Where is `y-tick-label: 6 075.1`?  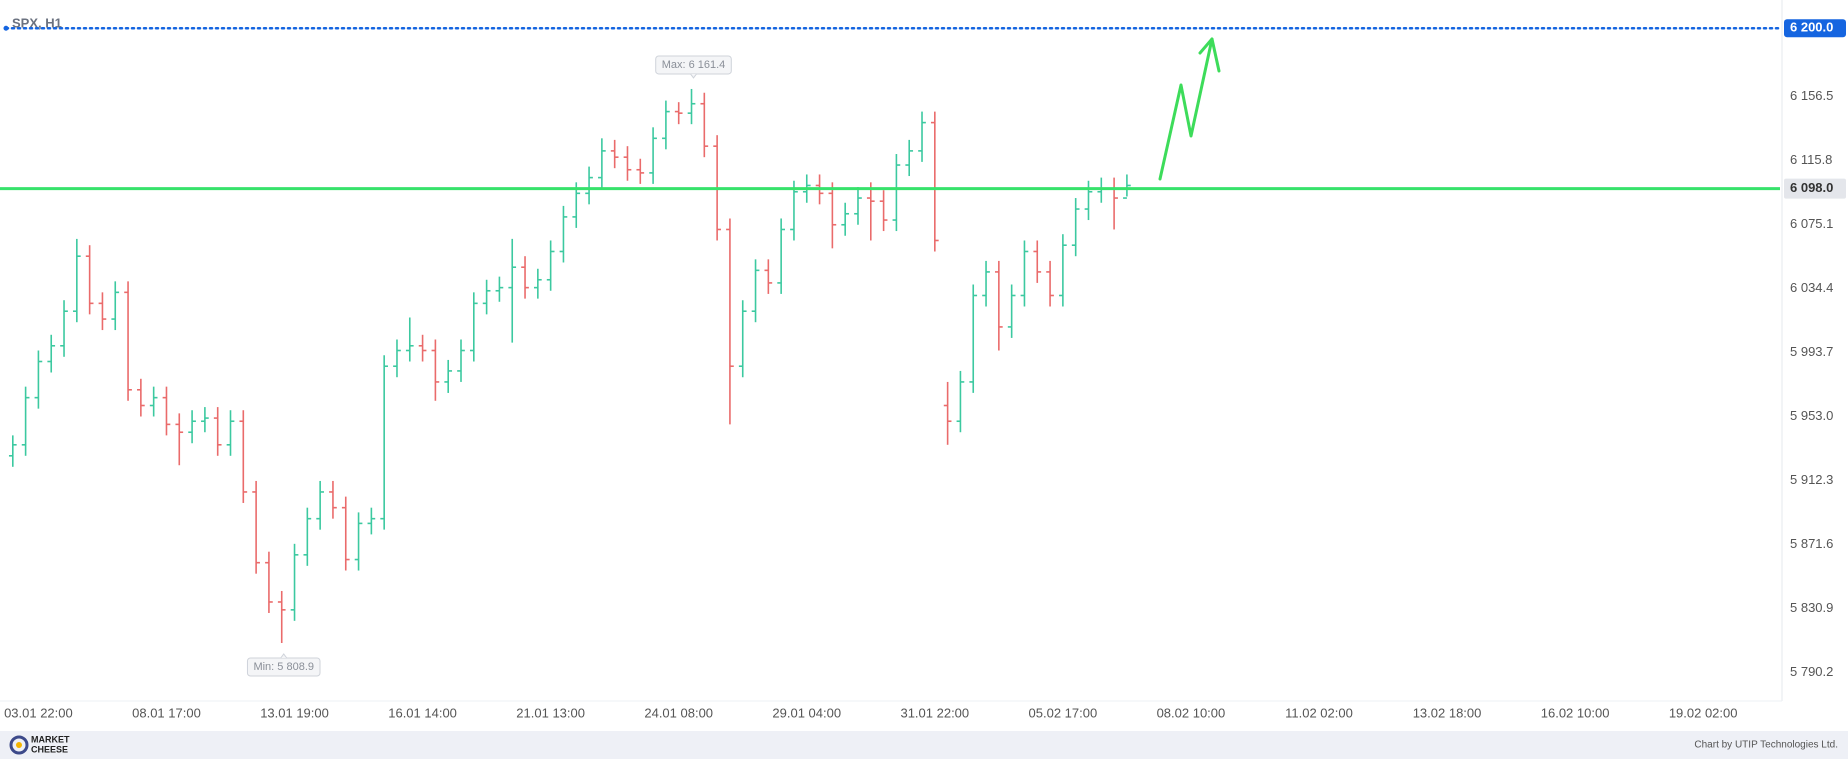 y-tick-label: 6 075.1 is located at coordinates (1811, 223).